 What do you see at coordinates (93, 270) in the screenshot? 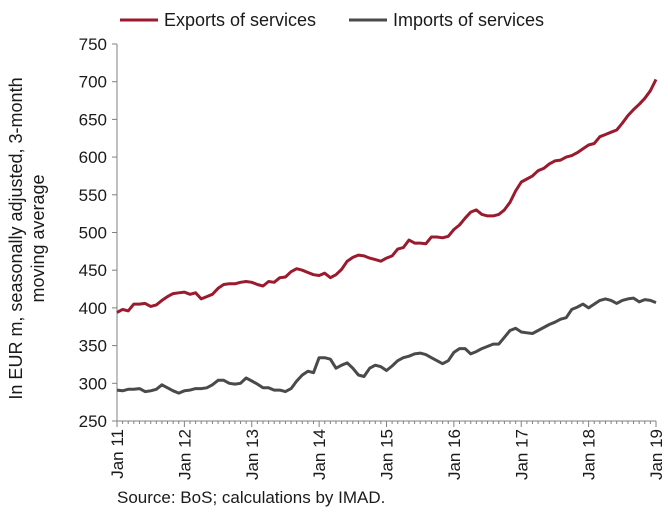
I see `y-tick-label: 450` at bounding box center [93, 270].